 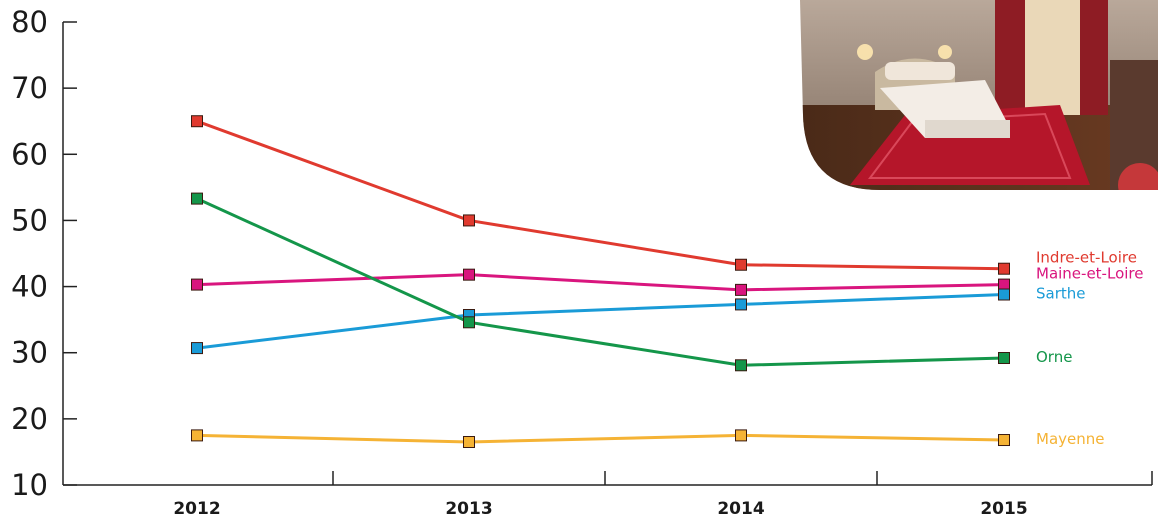 I want to click on y-tick-label: 60, so click(x=29, y=154).